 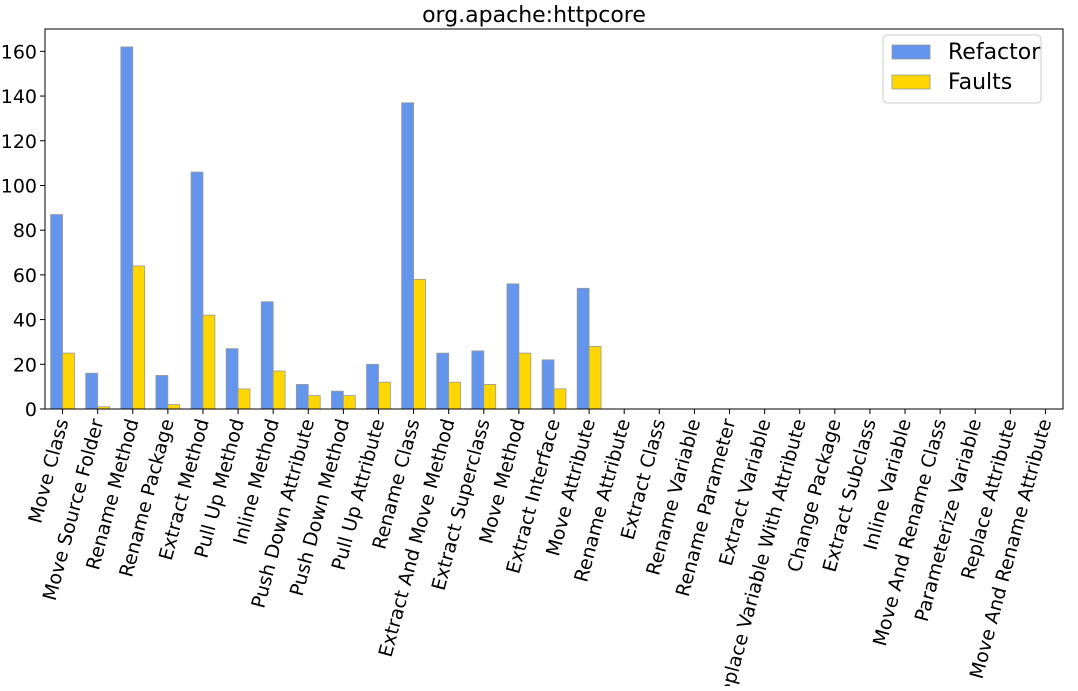 I want to click on y-tick-label: 0, so click(x=31, y=410).